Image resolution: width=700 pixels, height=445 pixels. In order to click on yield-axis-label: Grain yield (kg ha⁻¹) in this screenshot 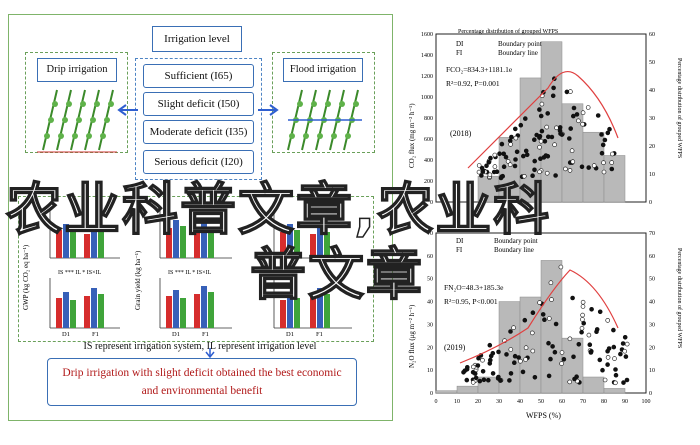, I will do `click(138, 280)`.